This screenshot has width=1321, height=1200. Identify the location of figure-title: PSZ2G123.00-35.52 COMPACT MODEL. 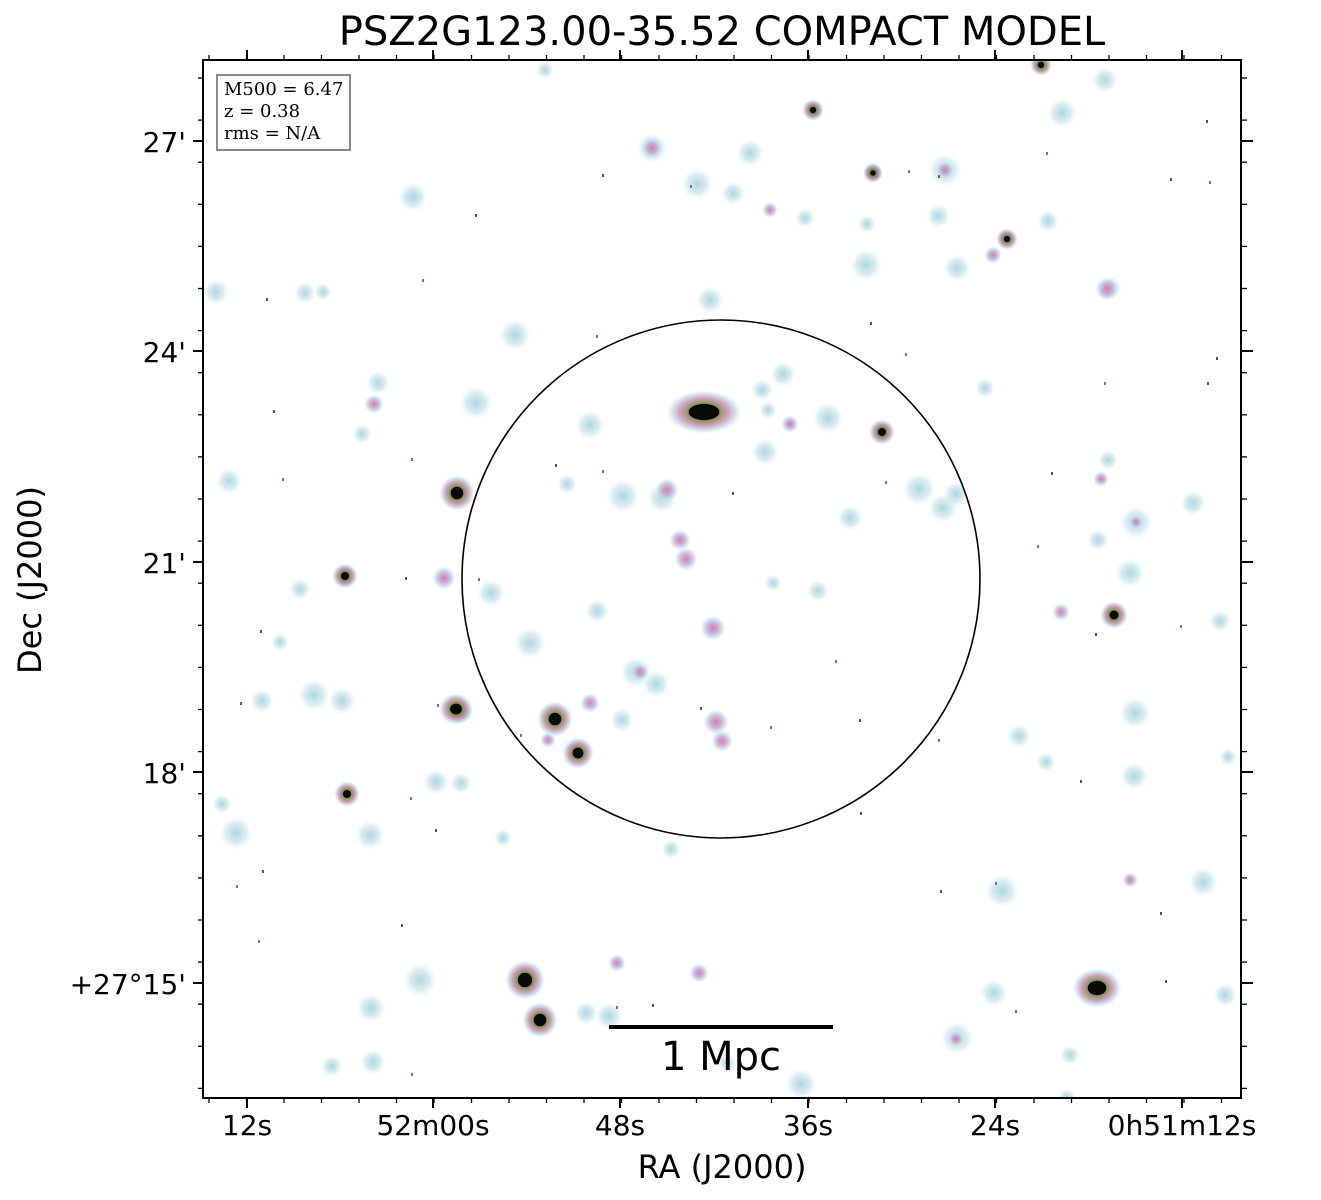
(722, 32).